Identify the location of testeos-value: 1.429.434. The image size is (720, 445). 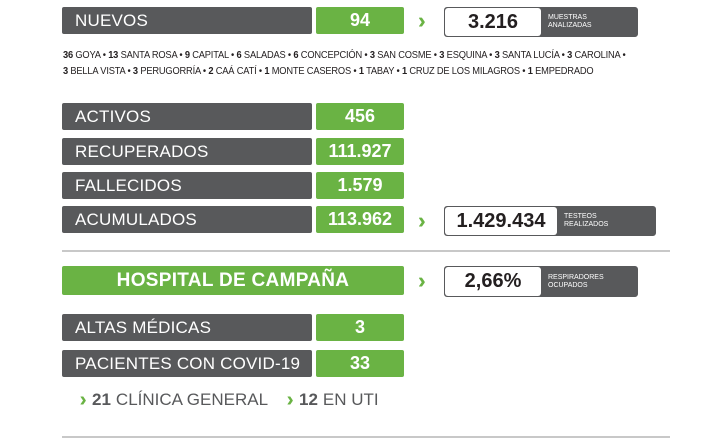
(501, 221).